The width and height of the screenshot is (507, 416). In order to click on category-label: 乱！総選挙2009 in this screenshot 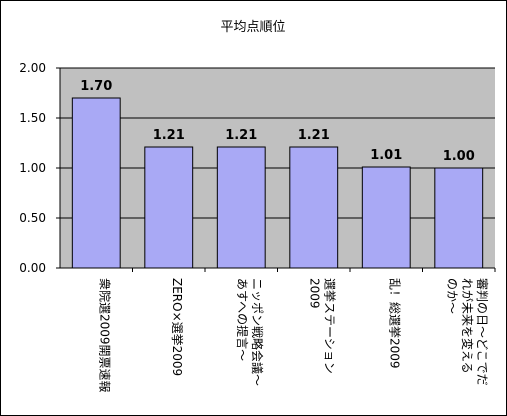, I will do `click(394, 323)`.